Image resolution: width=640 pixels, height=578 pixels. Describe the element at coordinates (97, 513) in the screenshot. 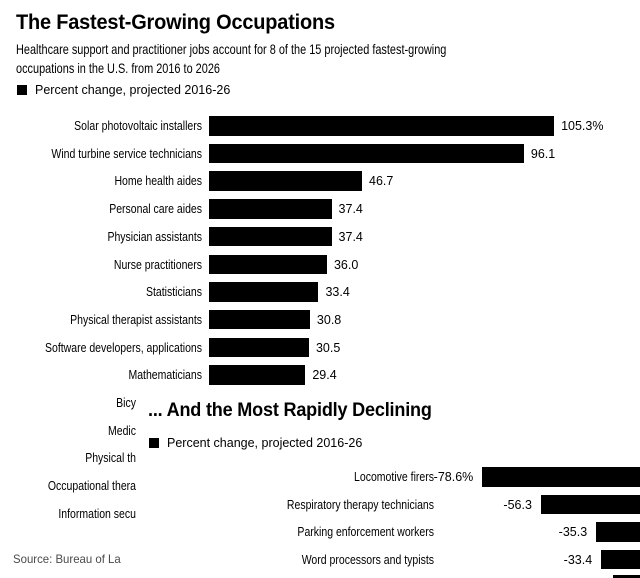

I see `truncated-row-label: Information secu` at that location.